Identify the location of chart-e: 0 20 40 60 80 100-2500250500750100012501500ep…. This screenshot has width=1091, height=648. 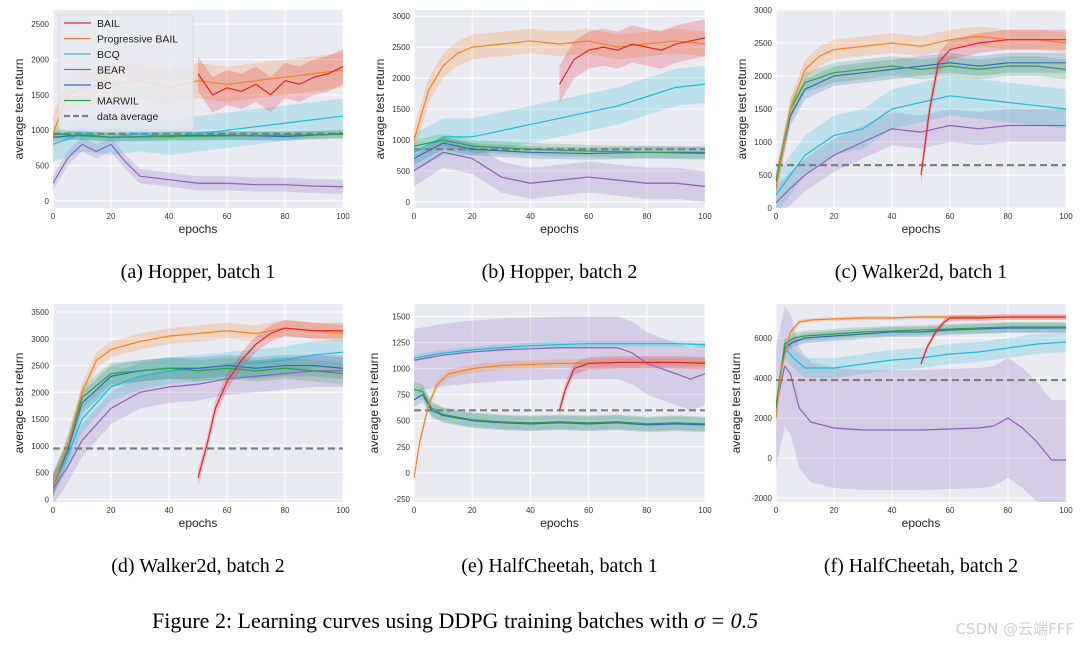
(539, 440).